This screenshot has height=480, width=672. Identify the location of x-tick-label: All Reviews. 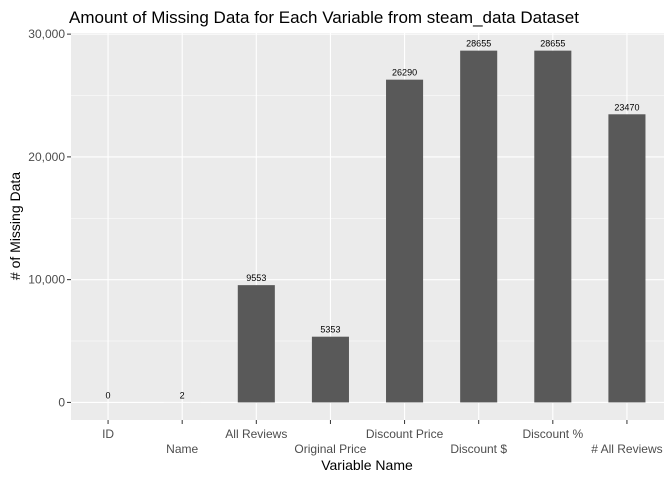
(256, 434).